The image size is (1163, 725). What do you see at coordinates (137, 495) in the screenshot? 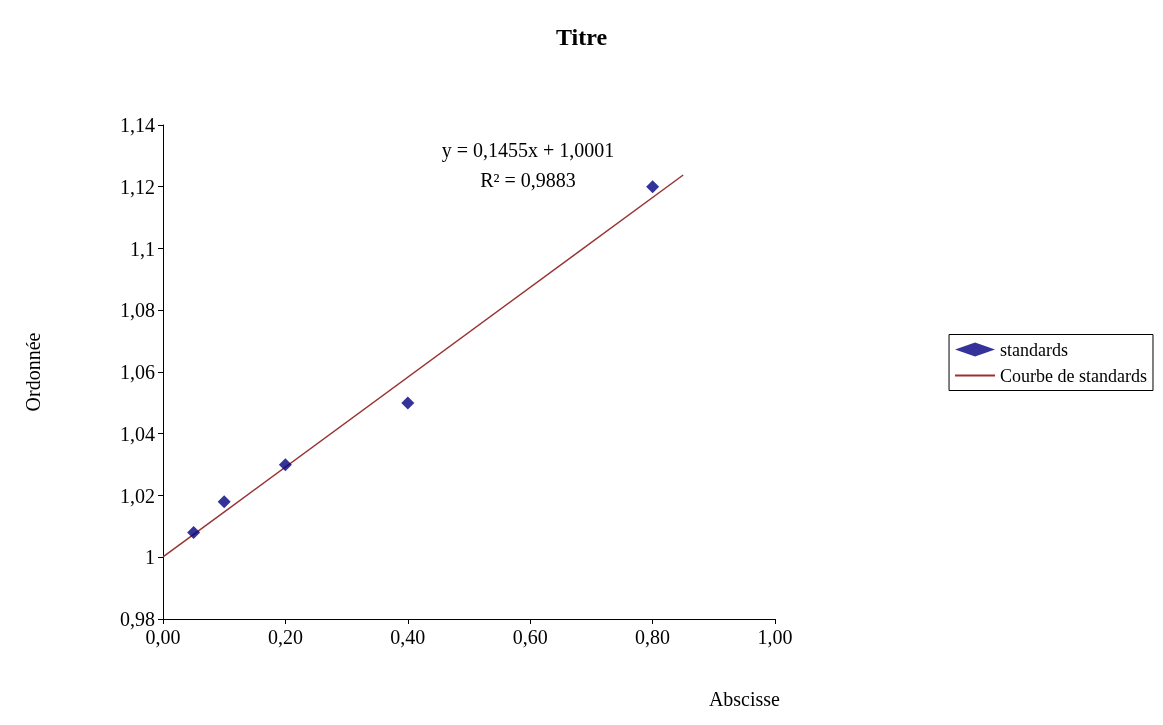
I see `y-tick-label: 1,02` at bounding box center [137, 495].